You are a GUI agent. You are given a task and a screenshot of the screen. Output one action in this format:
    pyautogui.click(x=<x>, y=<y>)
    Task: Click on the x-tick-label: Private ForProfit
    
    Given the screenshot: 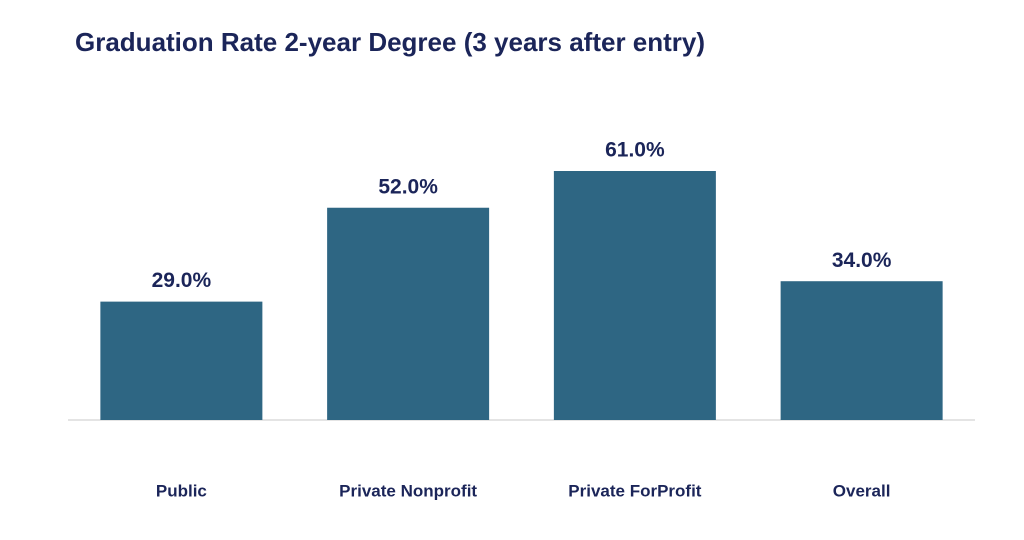 What is the action you would take?
    pyautogui.click(x=635, y=490)
    